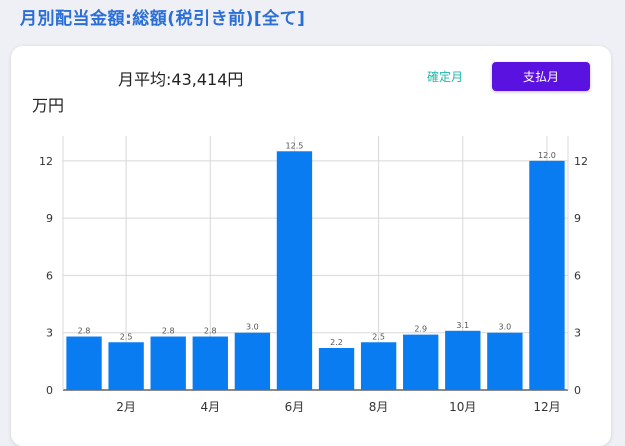 This screenshot has height=446, width=625. What do you see at coordinates (577, 333) in the screenshot?
I see `y-tick-label-right: 3` at bounding box center [577, 333].